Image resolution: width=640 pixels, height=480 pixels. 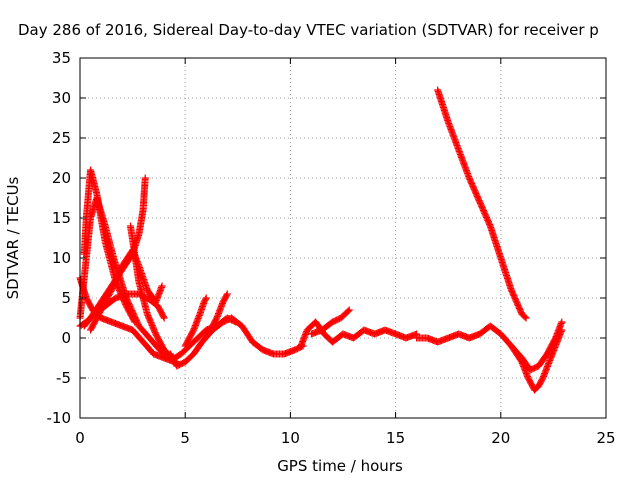 What do you see at coordinates (80, 438) in the screenshot?
I see `x-tick-label: 0` at bounding box center [80, 438].